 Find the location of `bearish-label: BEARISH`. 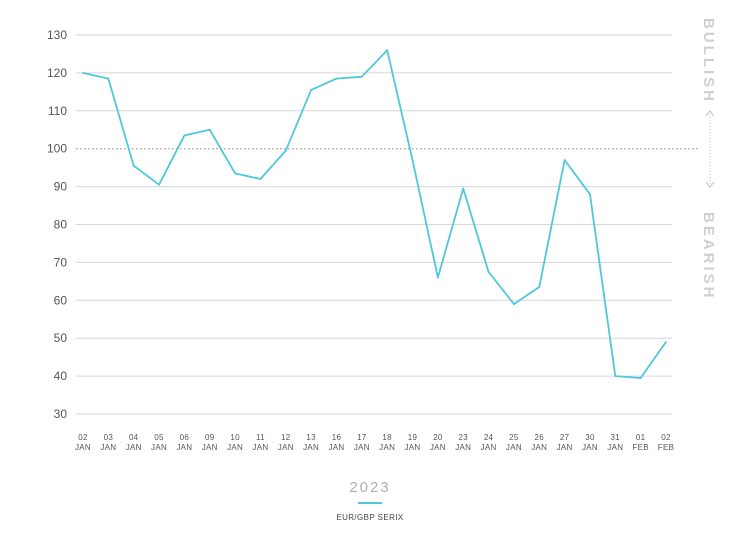

bearish-label: BEARISH is located at coordinates (708, 256).